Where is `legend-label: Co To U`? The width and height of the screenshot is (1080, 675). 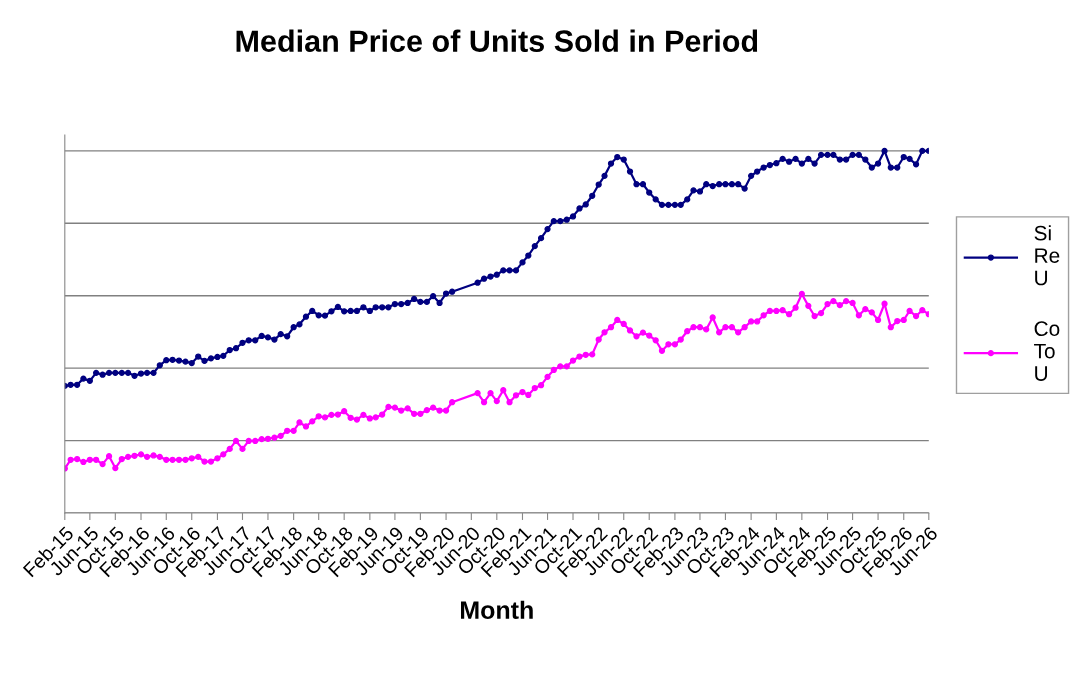 legend-label: Co To U is located at coordinates (1047, 351).